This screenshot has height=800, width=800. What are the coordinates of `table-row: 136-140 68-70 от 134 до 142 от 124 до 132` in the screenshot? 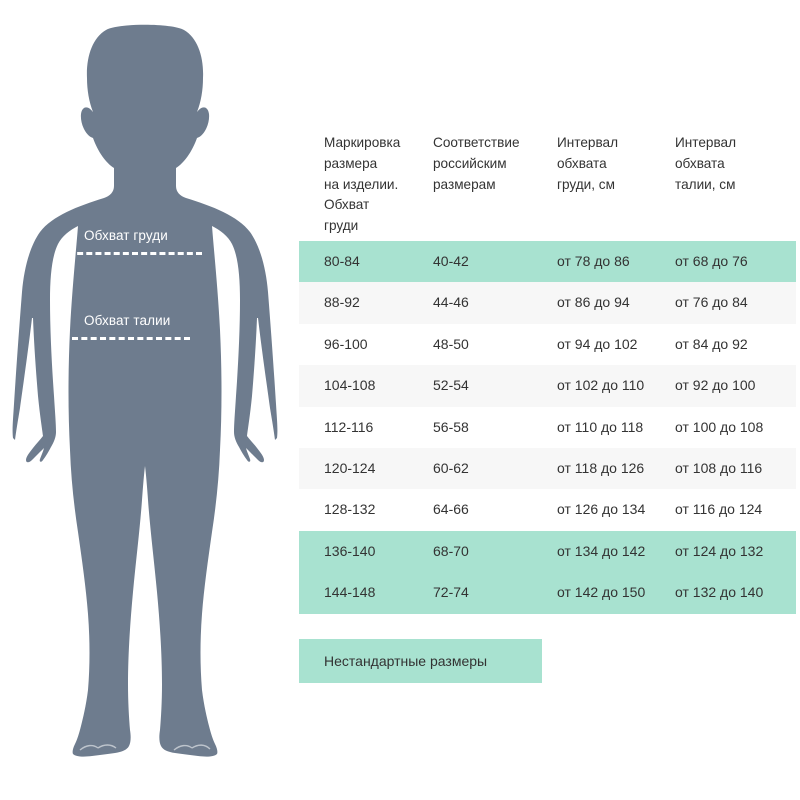 It's located at (547, 551).